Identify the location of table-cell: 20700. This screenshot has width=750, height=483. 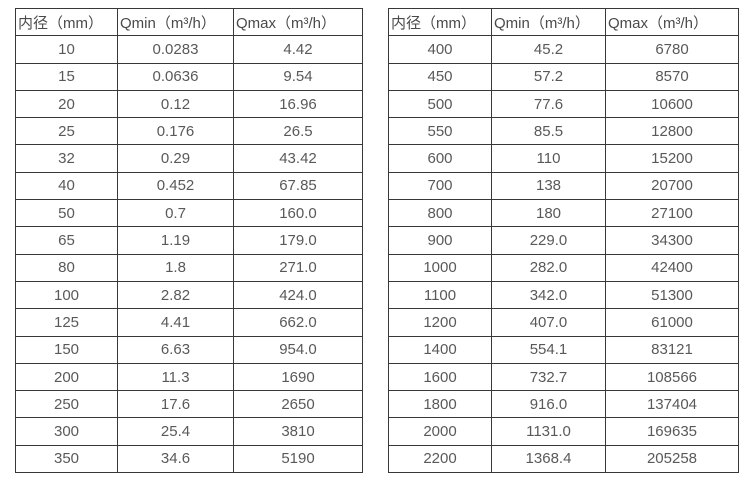
(672, 186).